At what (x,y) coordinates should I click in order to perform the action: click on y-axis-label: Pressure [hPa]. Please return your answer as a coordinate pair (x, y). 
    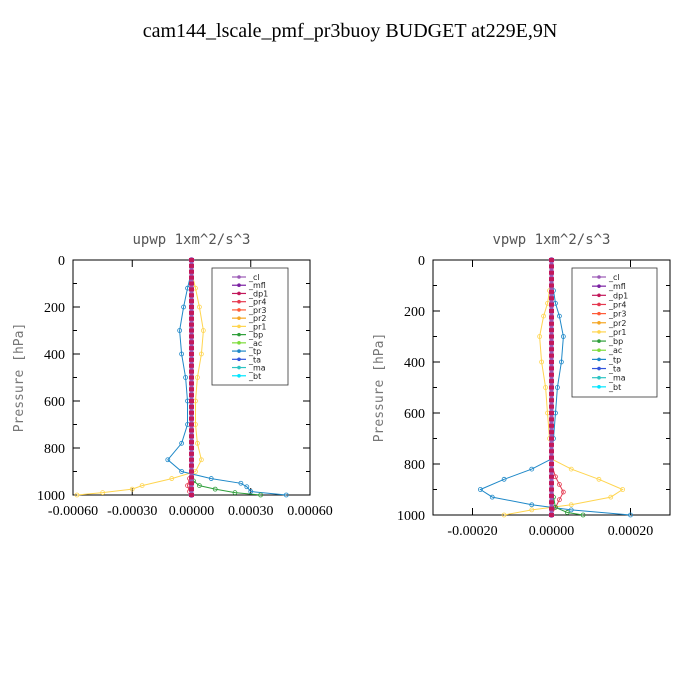
    Looking at the image, I should click on (379, 388).